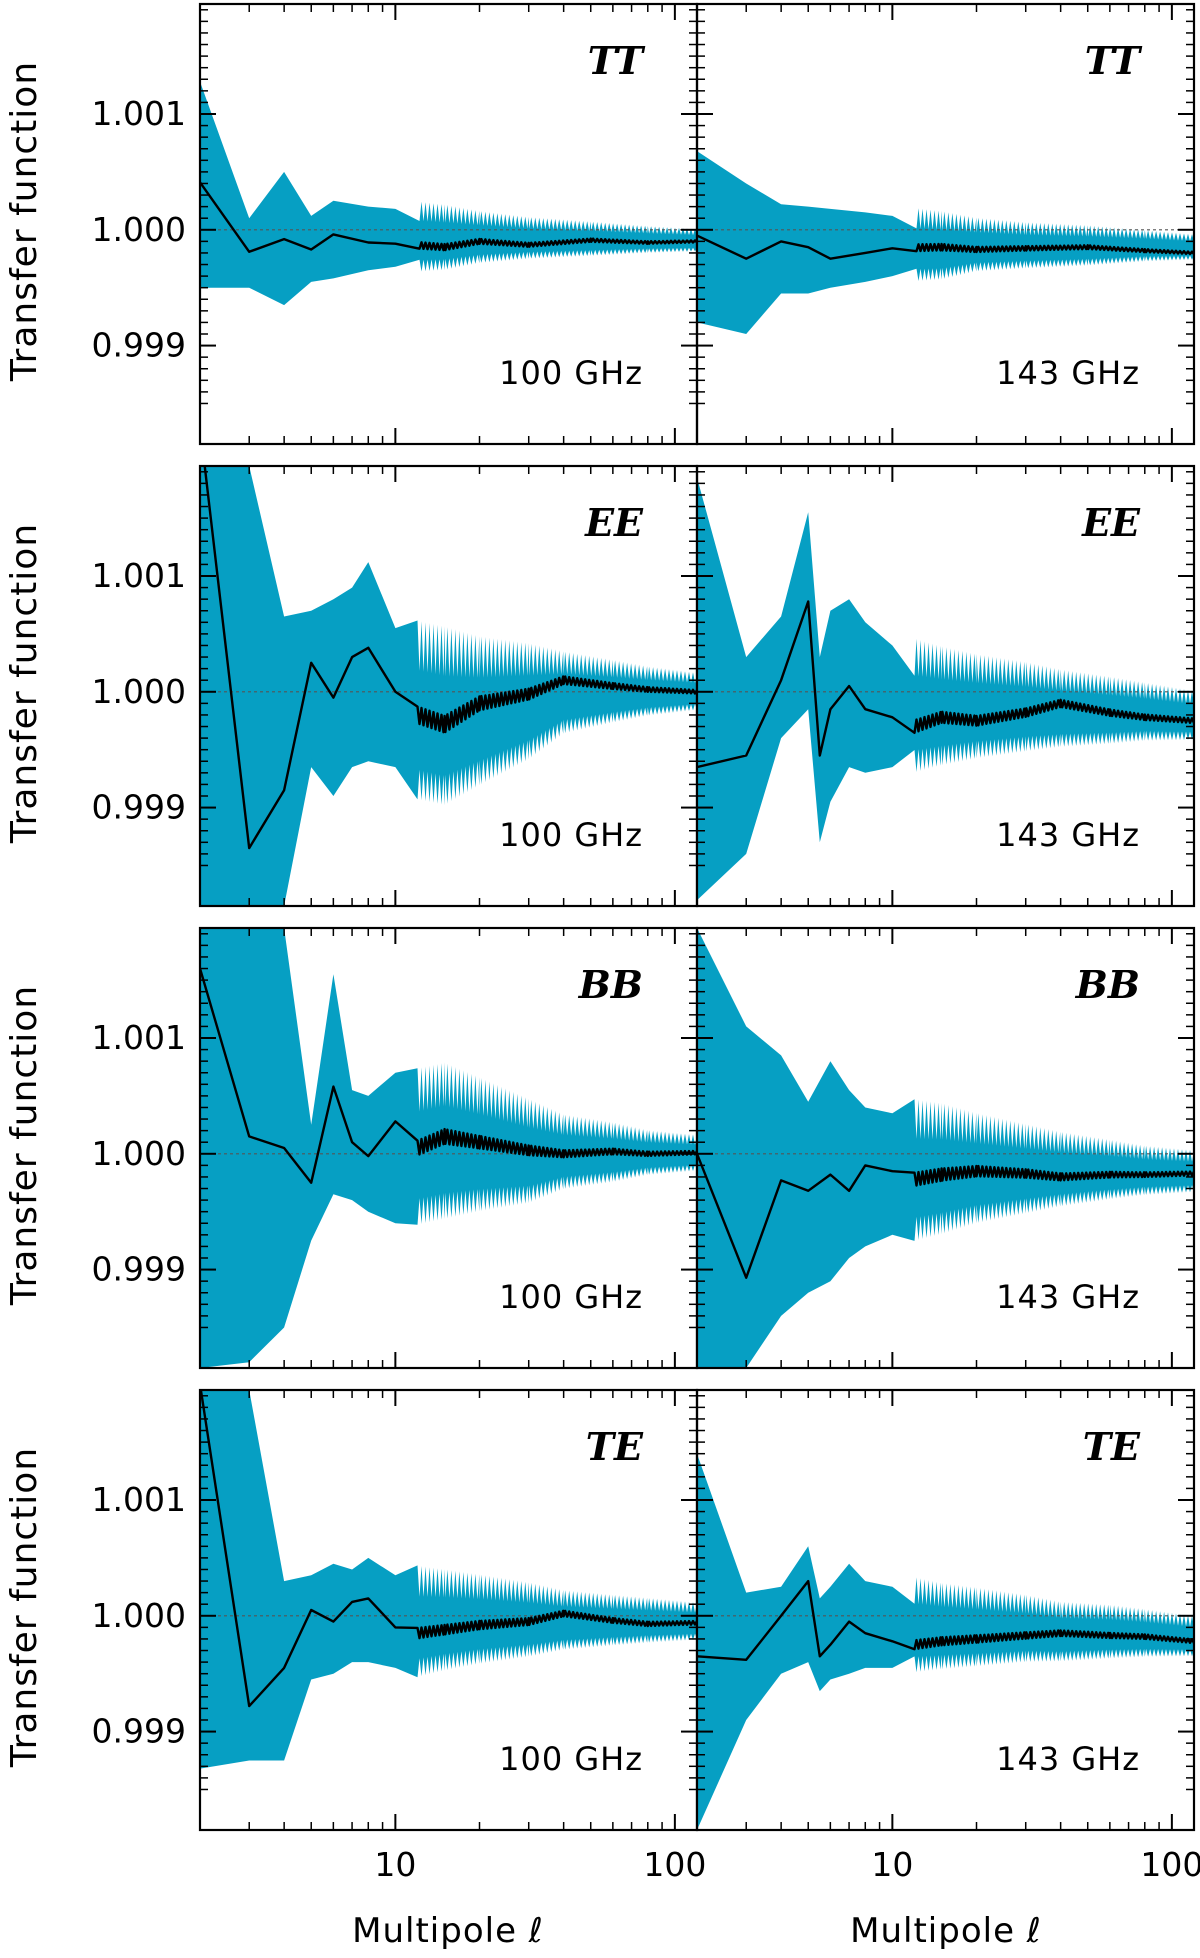 This screenshot has width=1200, height=1958. Describe the element at coordinates (448, 1931) in the screenshot. I see `x-axis-label-left: Multipole ℓ` at that location.